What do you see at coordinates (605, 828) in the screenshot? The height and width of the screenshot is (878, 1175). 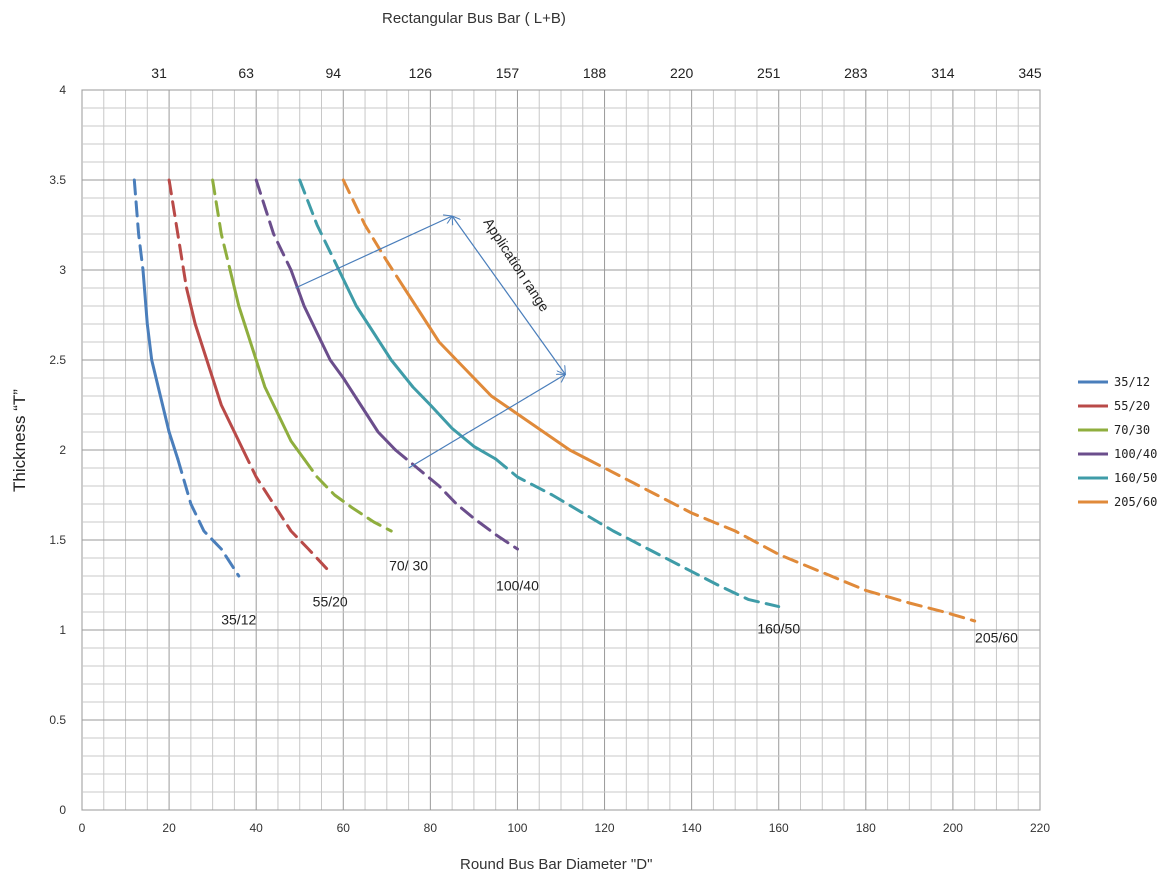 I see `x-tick-label: 120` at bounding box center [605, 828].